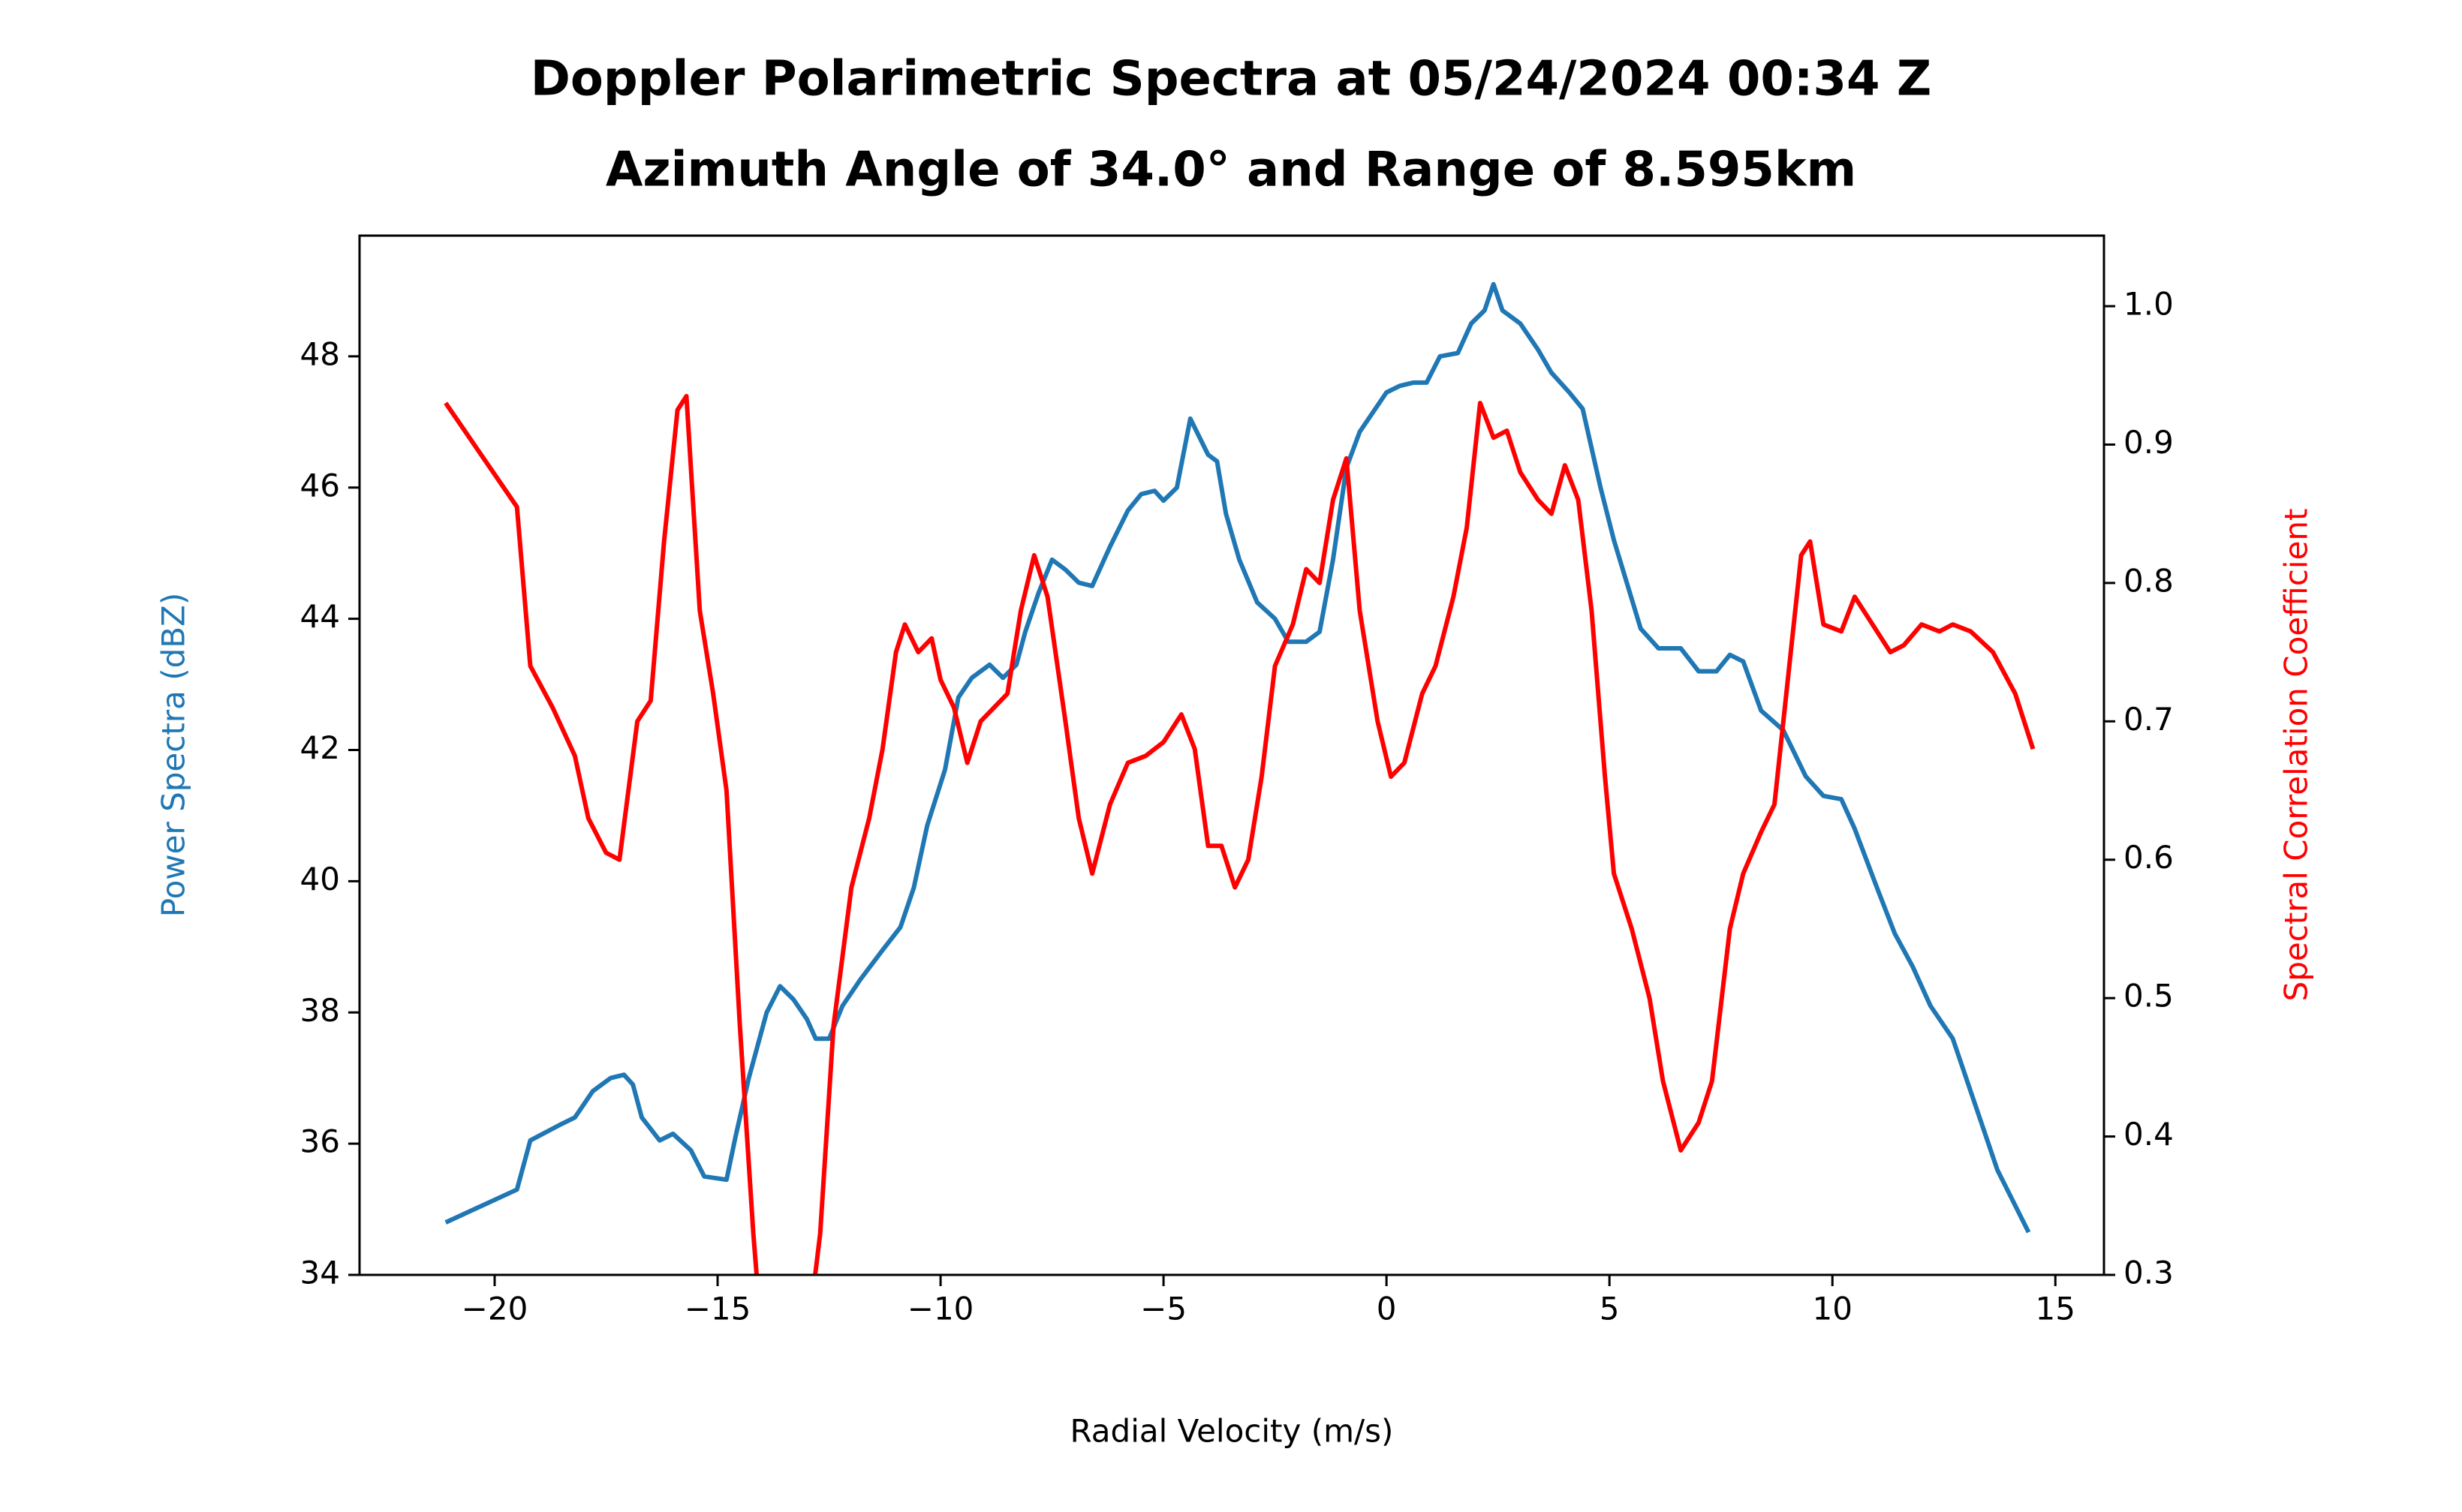  Describe the element at coordinates (2148, 719) in the screenshot. I see `y2-tick-label: 0.7` at that location.